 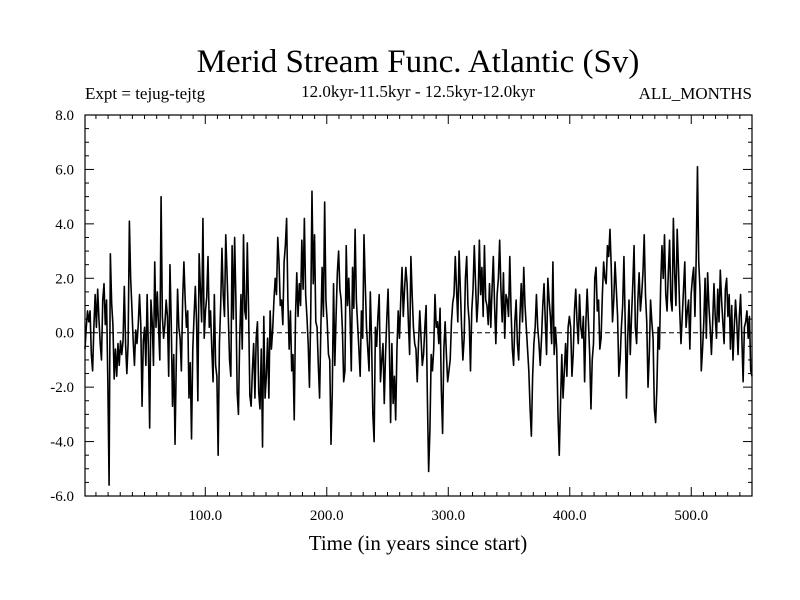 I want to click on y-tick-label: 4.0, so click(x=64, y=225).